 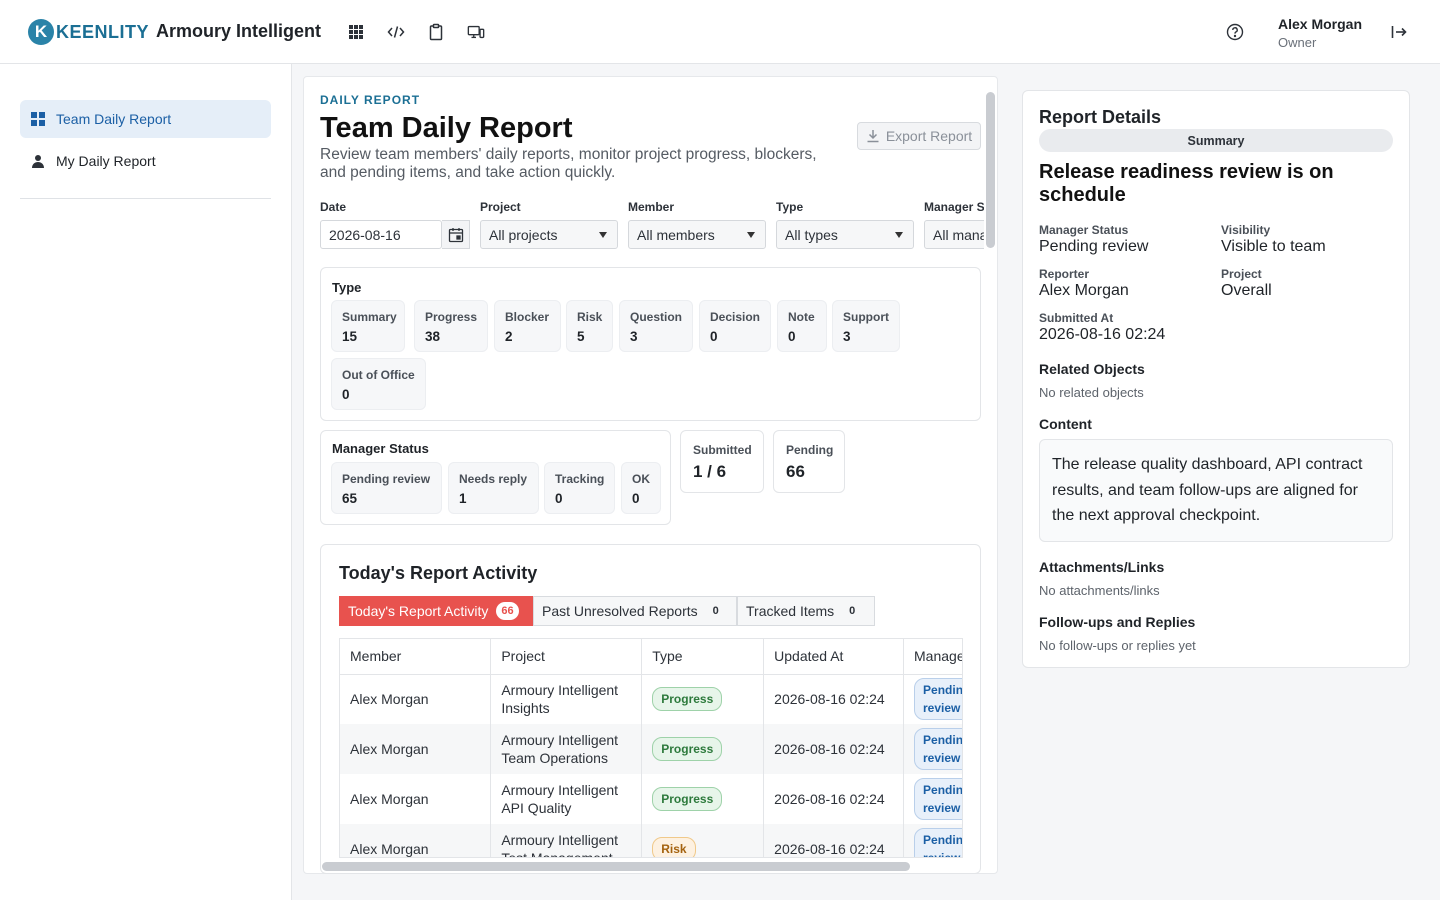 What do you see at coordinates (1320, 24) in the screenshot?
I see `user-name: Alex Morgan` at bounding box center [1320, 24].